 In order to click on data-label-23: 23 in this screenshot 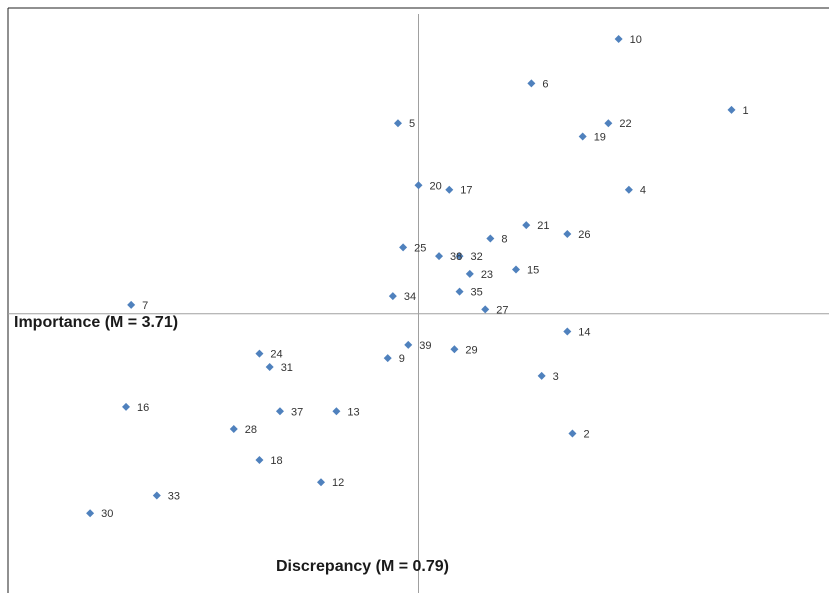, I will do `click(487, 275)`.